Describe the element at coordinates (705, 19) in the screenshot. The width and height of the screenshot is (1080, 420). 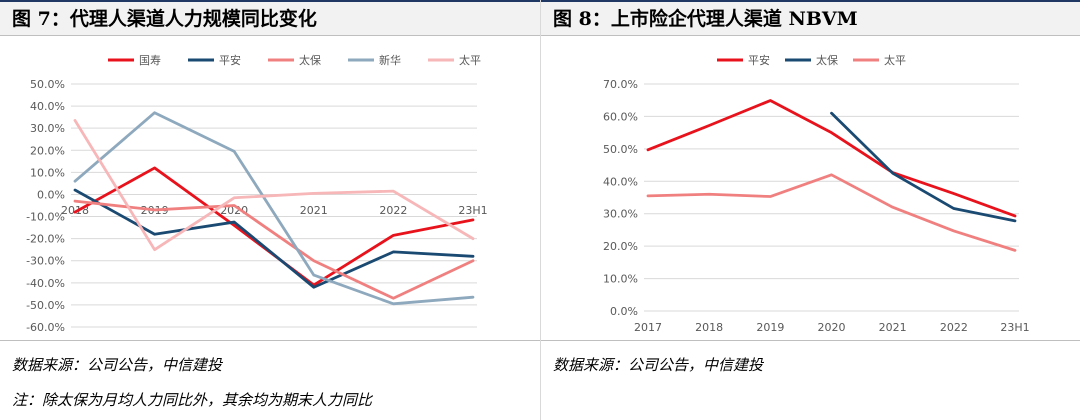
I see `figure-8-title: 图 8：上市险企代理人渠道 NBVM` at that location.